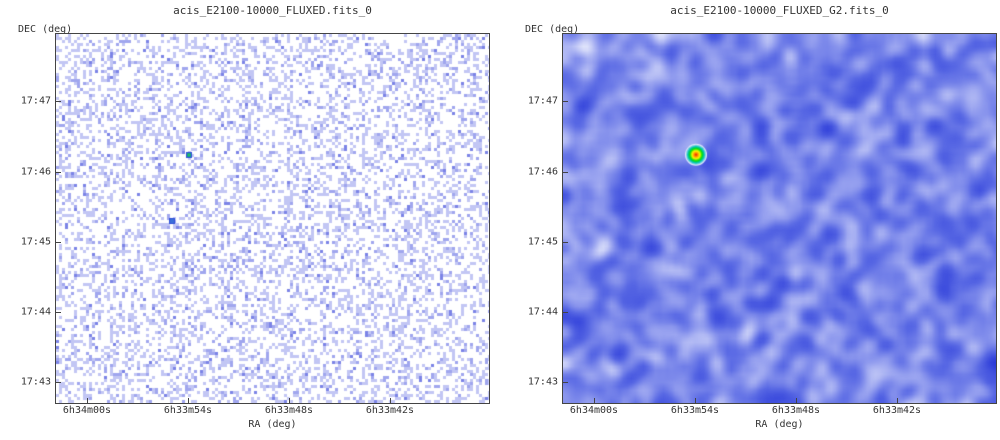  I want to click on chart-title: acis_E2100-10000_FLUXED.fits_0, so click(272, 10).